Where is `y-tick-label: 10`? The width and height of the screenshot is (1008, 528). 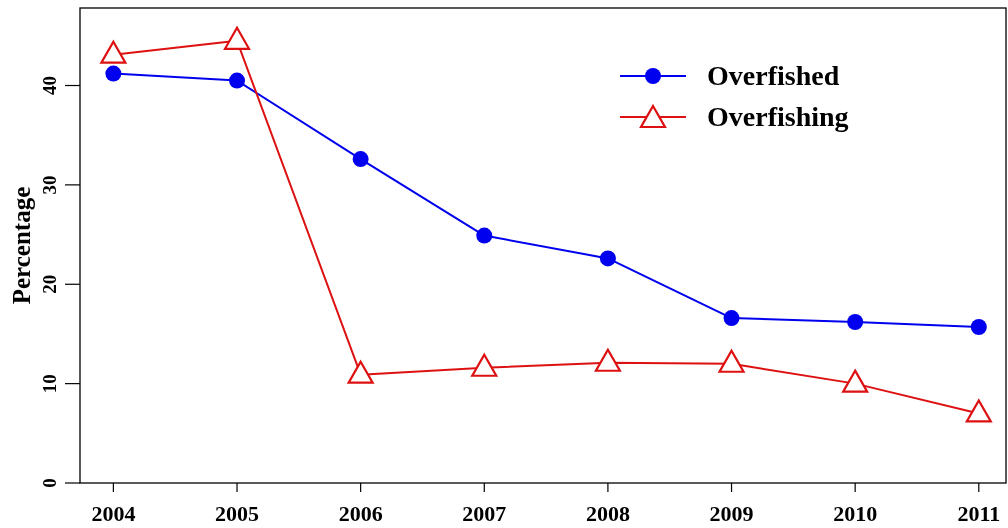
y-tick-label: 10 is located at coordinates (49, 384).